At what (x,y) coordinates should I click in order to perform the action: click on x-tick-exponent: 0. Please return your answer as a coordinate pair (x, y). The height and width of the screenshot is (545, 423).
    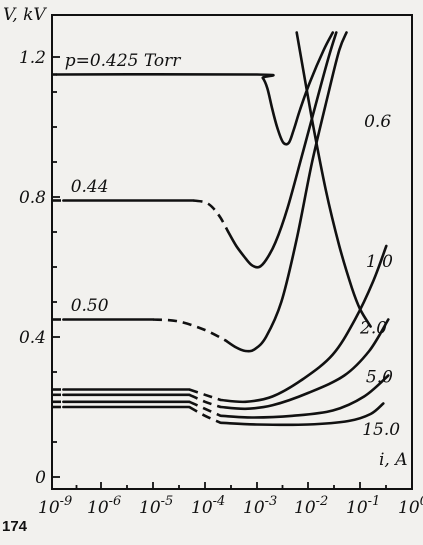
    Looking at the image, I should click on (421, 501).